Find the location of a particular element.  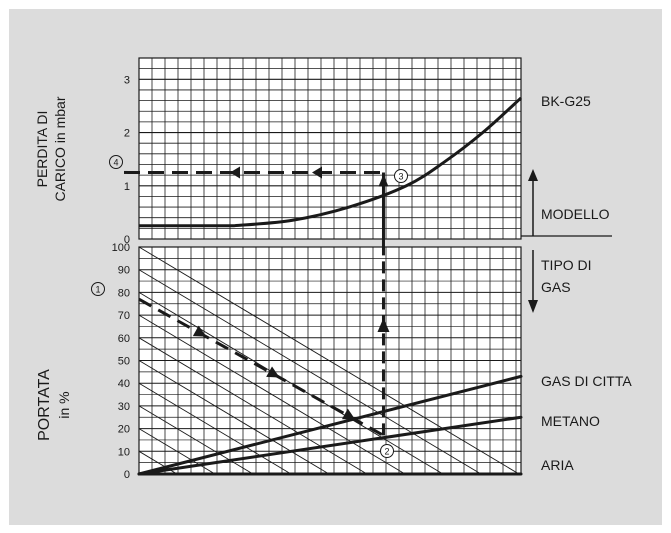

bottom-y-title-line2: in % is located at coordinates (64, 404).